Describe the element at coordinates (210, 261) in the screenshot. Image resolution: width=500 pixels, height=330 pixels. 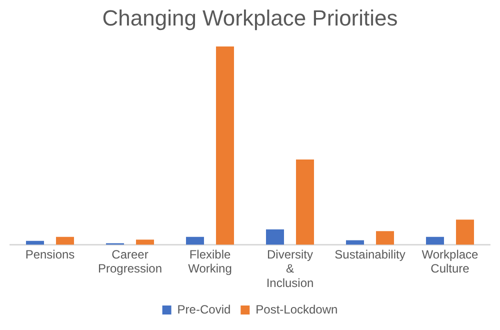
I see `x-tick-label: Flexible Working` at that location.